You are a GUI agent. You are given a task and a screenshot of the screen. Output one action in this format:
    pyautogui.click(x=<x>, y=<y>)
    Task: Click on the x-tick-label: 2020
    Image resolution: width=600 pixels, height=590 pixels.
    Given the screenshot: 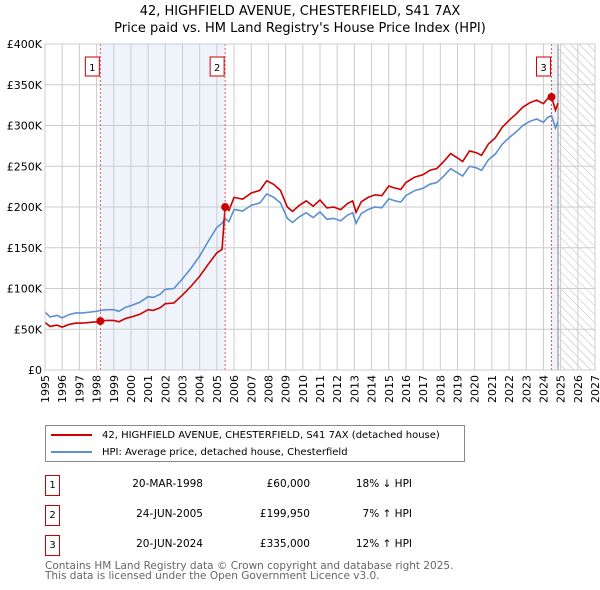 What is the action you would take?
    pyautogui.click(x=475, y=389)
    